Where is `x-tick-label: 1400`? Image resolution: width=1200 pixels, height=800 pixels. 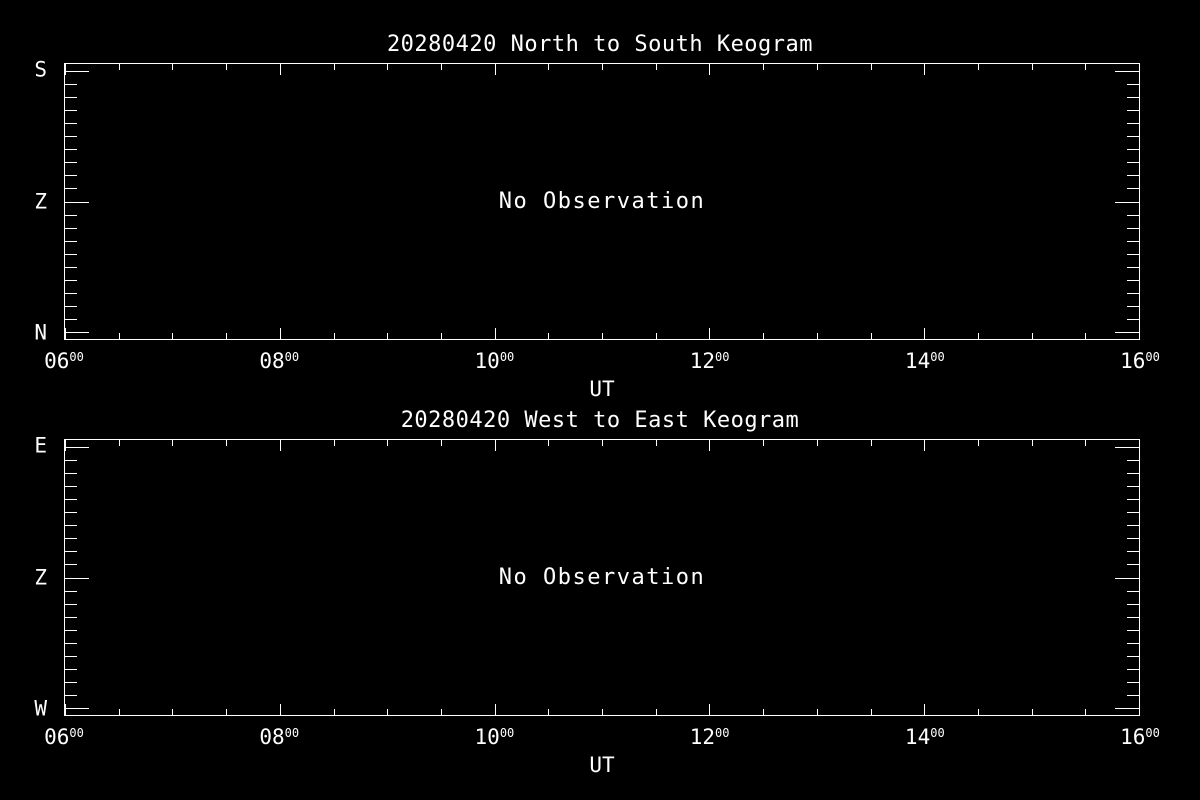 x-tick-label: 1400 is located at coordinates (925, 737).